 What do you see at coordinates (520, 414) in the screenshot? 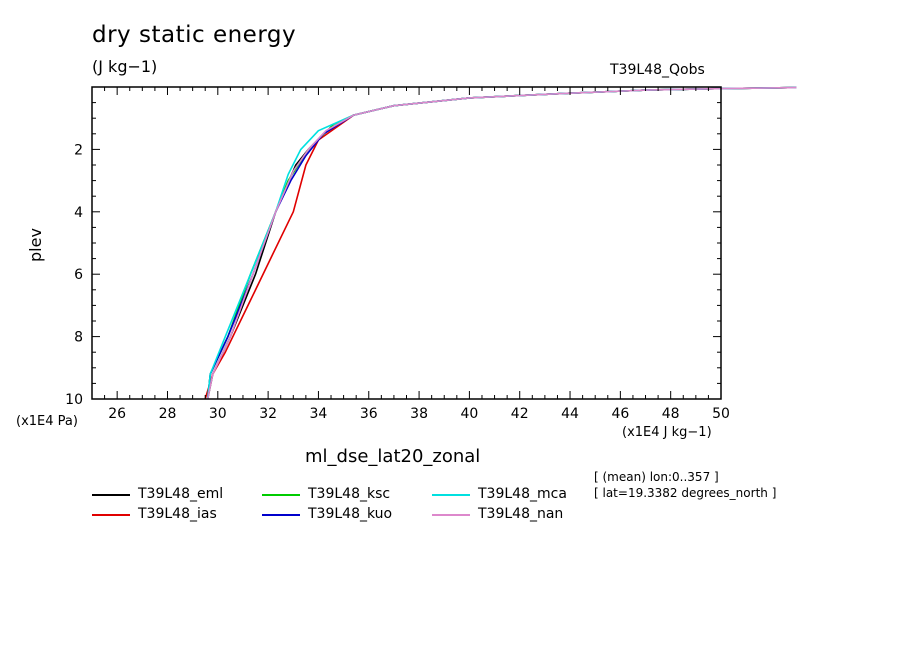
I see `x-tick-label: 42` at bounding box center [520, 414].